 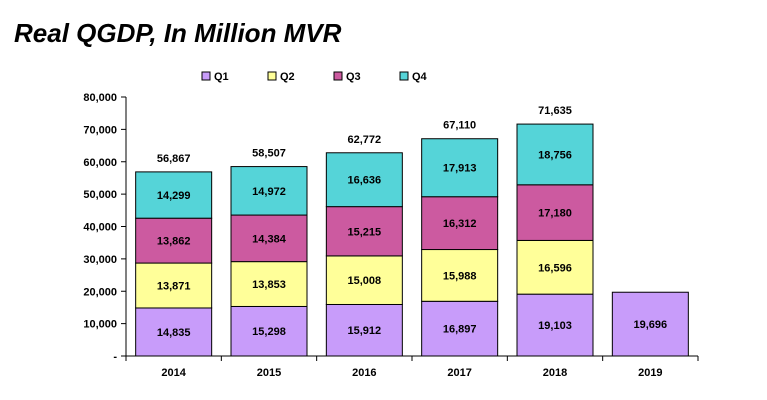 I want to click on legend-label-q3: Q3, so click(x=353, y=77).